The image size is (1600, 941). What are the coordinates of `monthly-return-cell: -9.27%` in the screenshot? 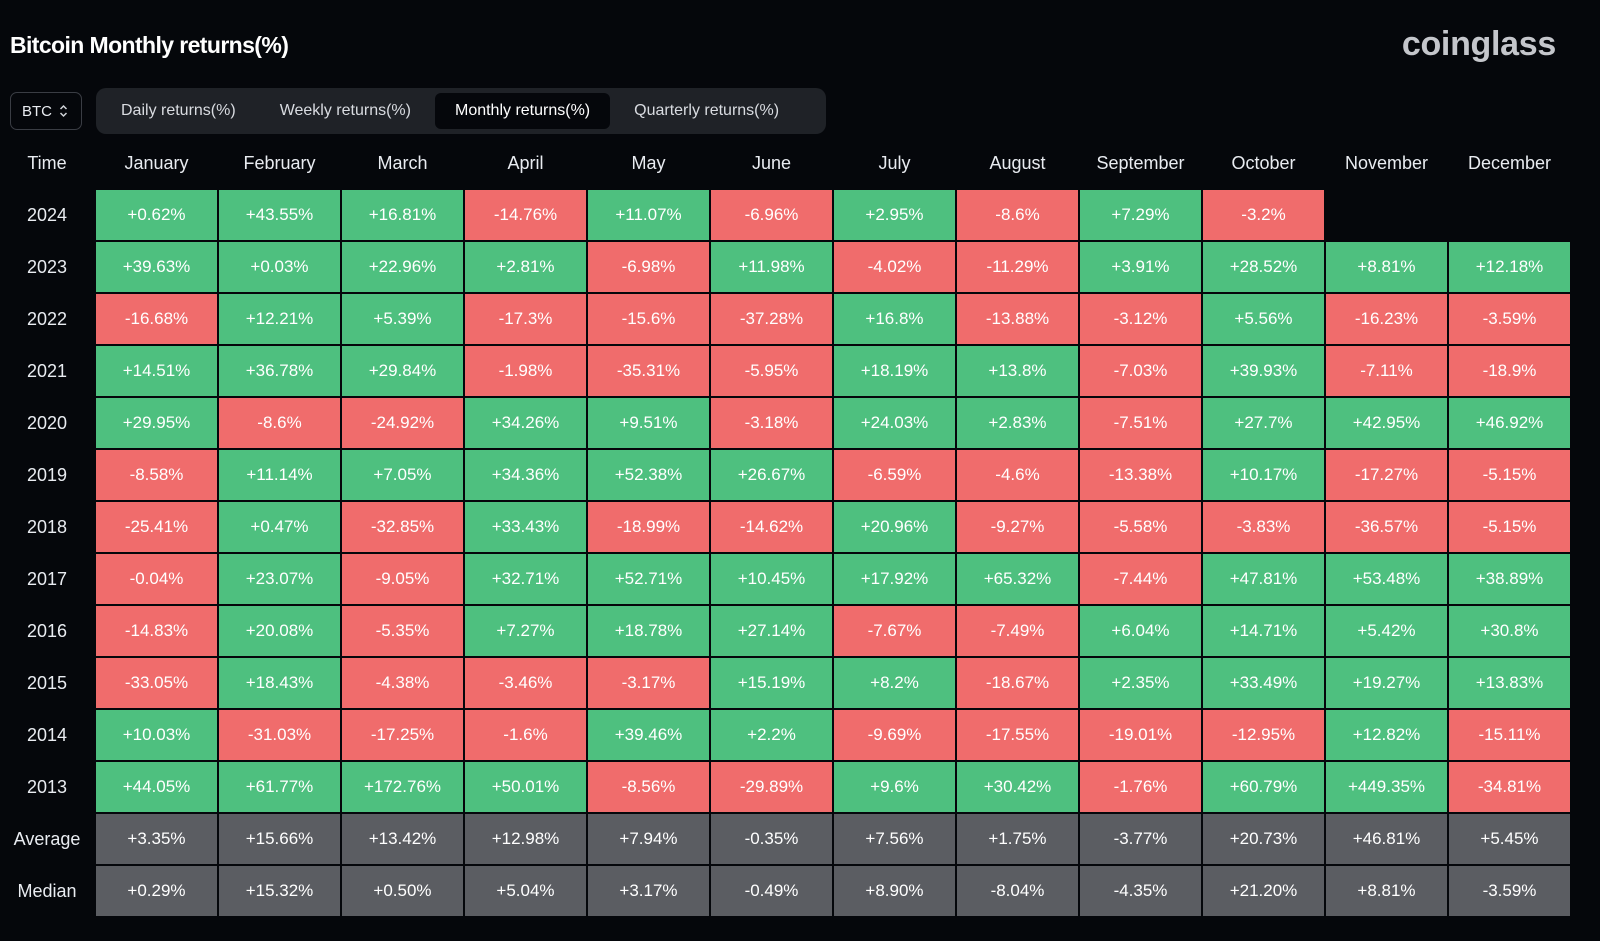 It's located at (1017, 527).